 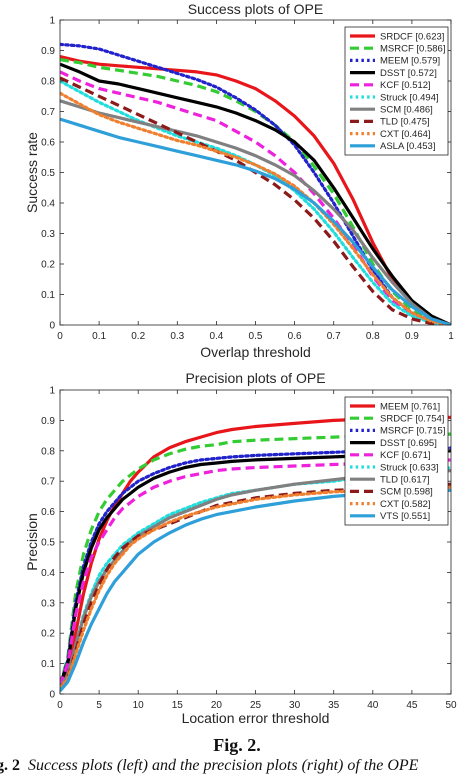 What do you see at coordinates (255, 9) in the screenshot?
I see `chart-title: Success plots of OPE` at bounding box center [255, 9].